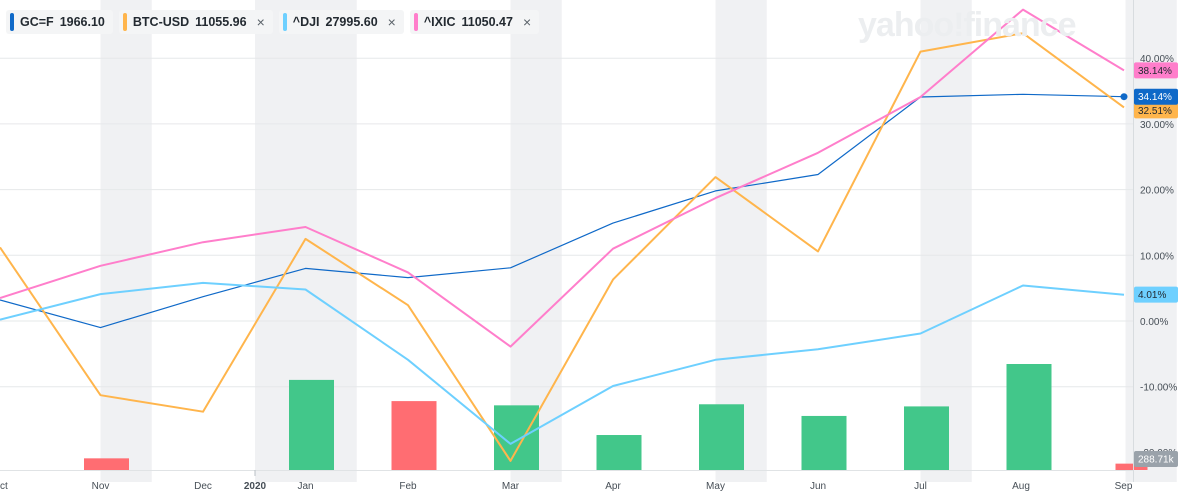  Describe the element at coordinates (1124, 486) in the screenshot. I see `x-tick-label: Sep` at that location.